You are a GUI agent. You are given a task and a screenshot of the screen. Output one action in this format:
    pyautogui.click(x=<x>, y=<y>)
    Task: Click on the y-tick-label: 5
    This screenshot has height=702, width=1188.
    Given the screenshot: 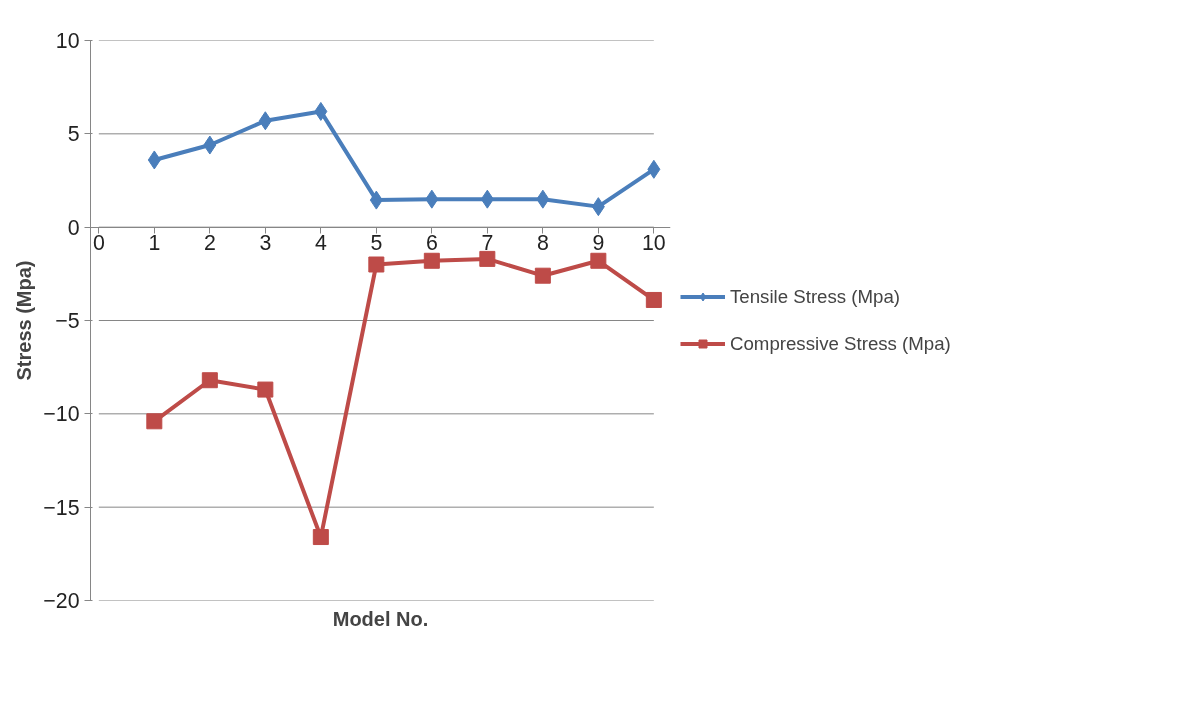 What is the action you would take?
    pyautogui.click(x=73, y=134)
    